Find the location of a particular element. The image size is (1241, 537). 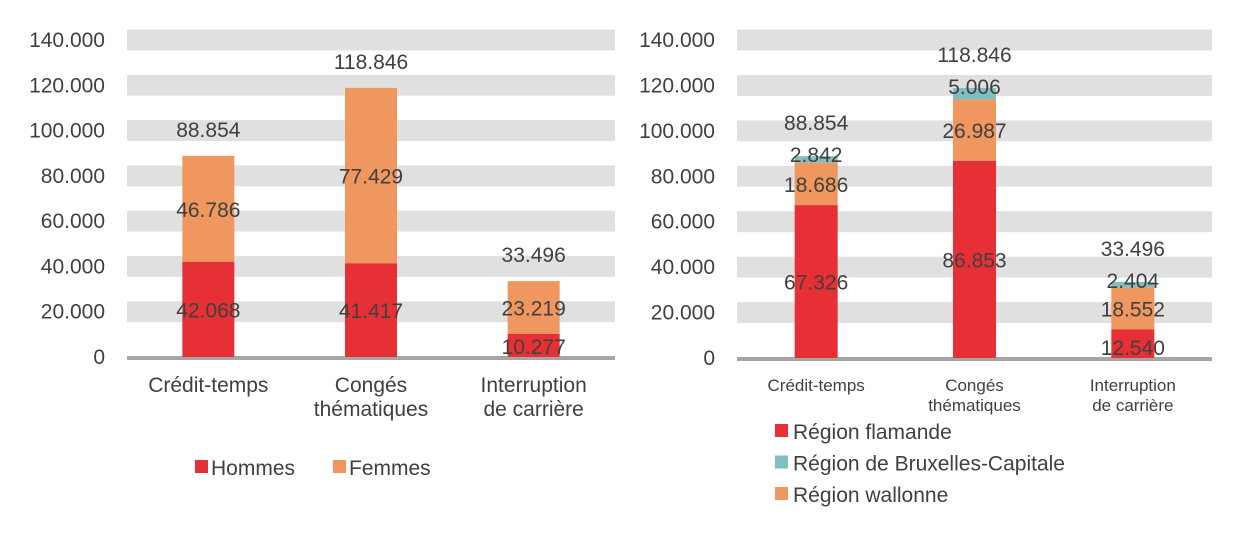

data-label: 18.686 is located at coordinates (816, 185).